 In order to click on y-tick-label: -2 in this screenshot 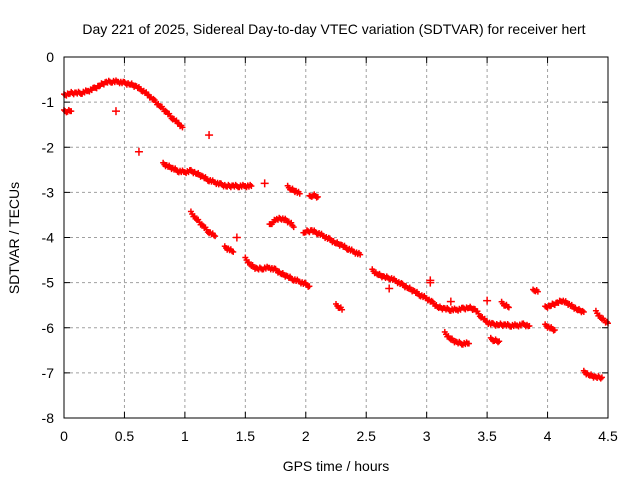, I will do `click(48, 147)`.